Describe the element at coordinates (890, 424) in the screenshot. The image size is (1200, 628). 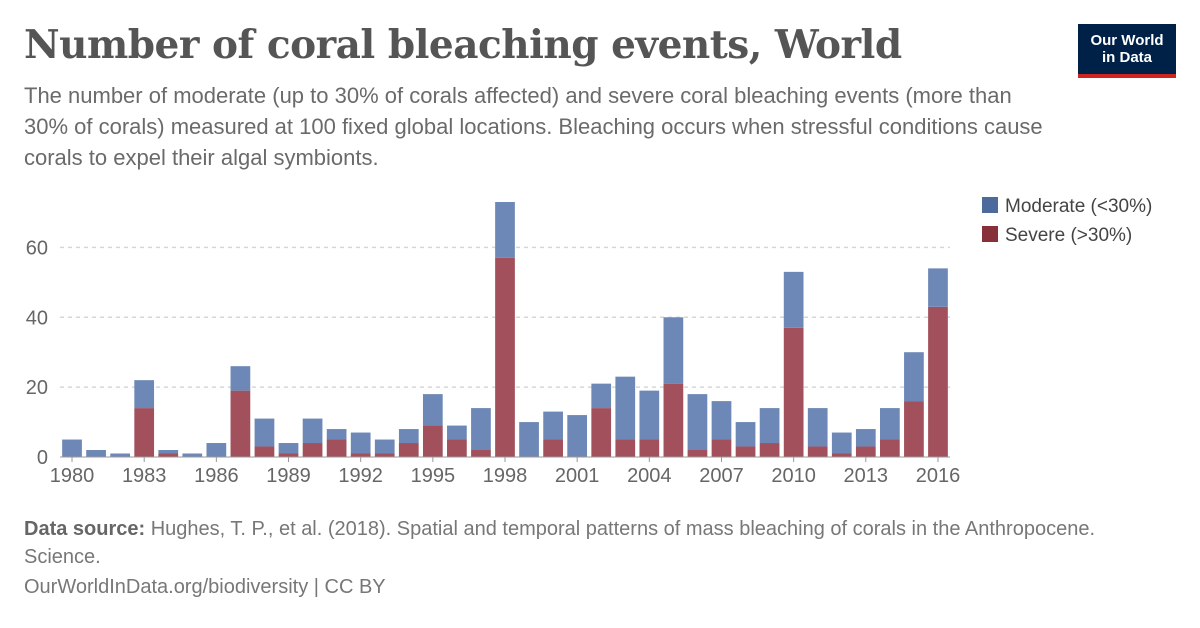
I see `bar-moderate-2014` at that location.